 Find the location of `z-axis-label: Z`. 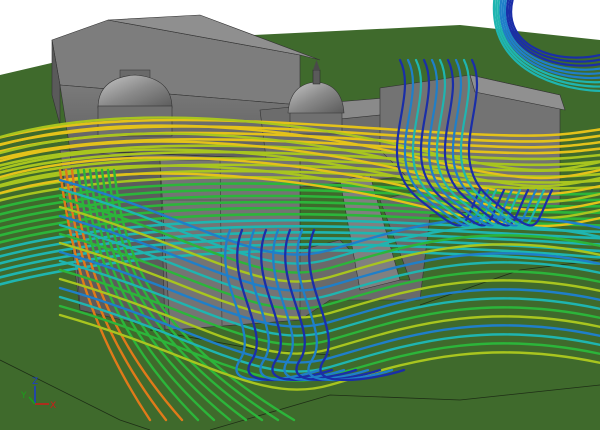

z-axis-label: Z is located at coordinates (35, 382).